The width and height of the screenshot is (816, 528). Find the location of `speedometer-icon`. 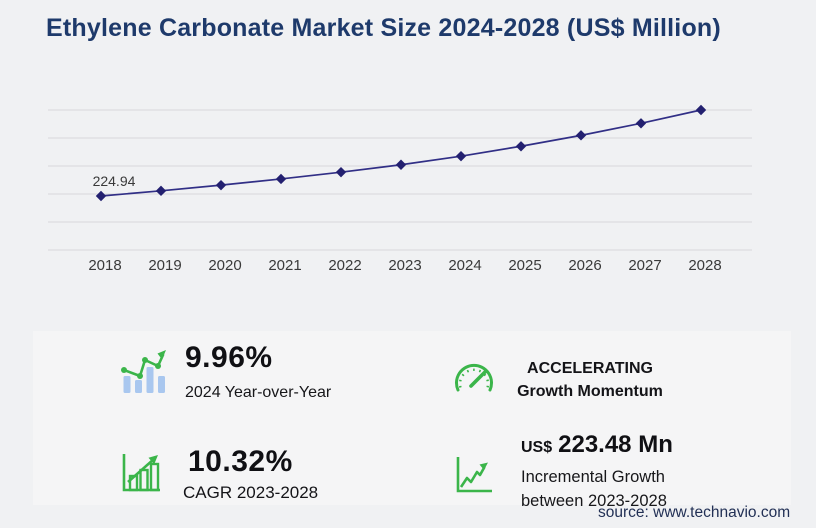

speedometer-icon is located at coordinates (474, 377).